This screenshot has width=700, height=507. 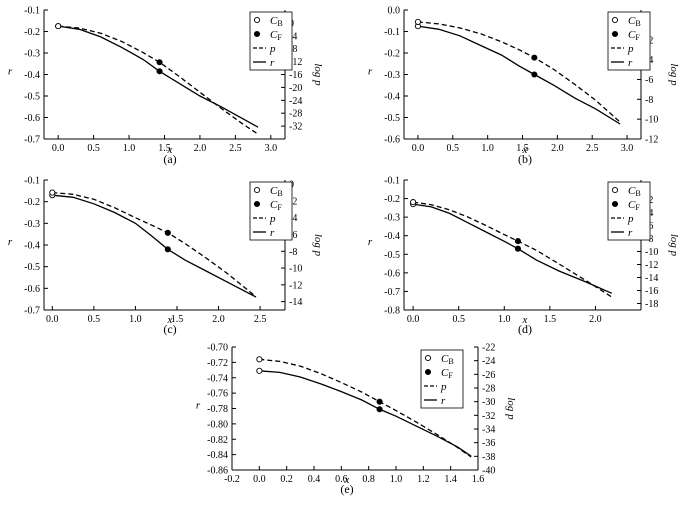 I want to click on y-left-tick-label: -0.78, so click(x=217, y=409).